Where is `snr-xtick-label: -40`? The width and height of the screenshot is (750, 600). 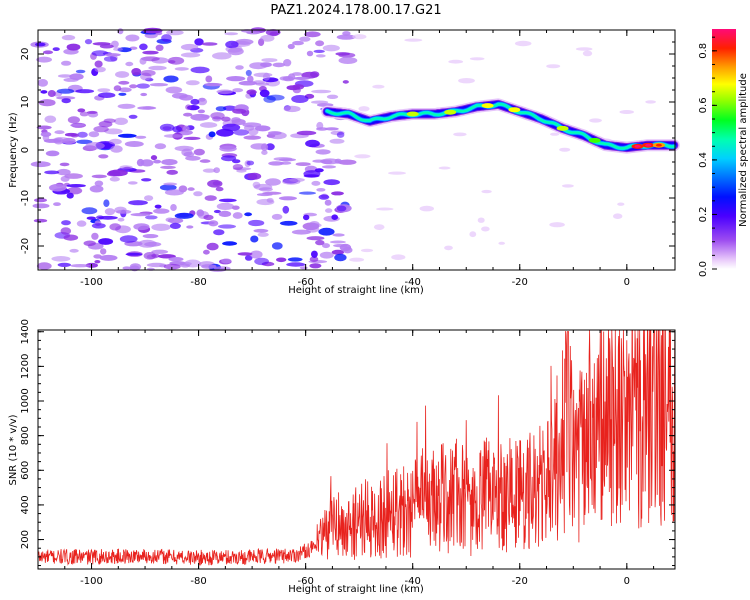 snr-xtick-label: -40 is located at coordinates (413, 581).